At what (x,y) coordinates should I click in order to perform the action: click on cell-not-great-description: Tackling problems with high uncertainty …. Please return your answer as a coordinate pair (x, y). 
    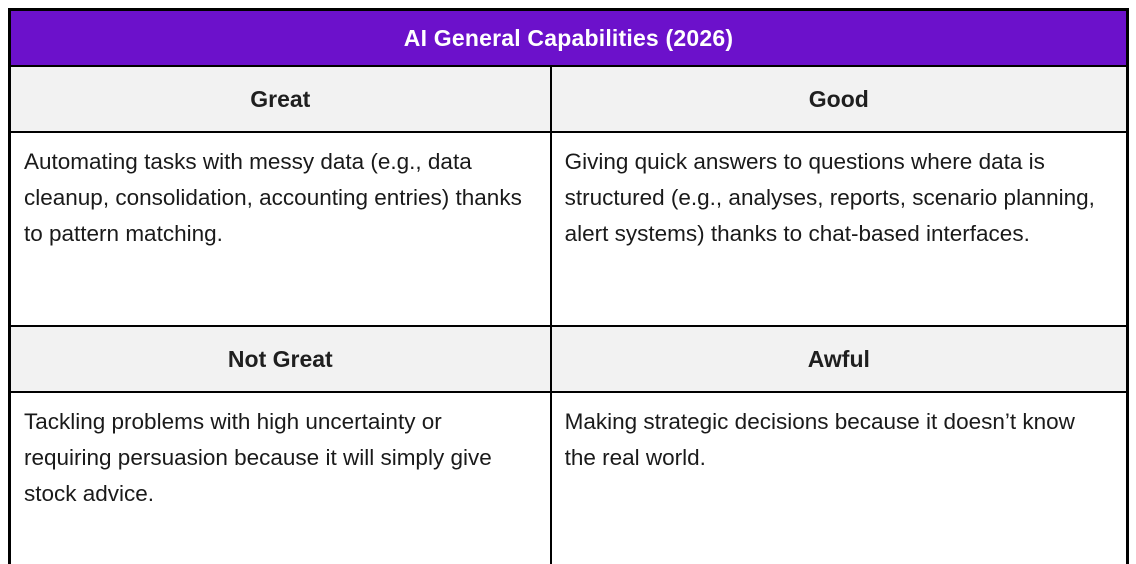
    Looking at the image, I should click on (280, 477).